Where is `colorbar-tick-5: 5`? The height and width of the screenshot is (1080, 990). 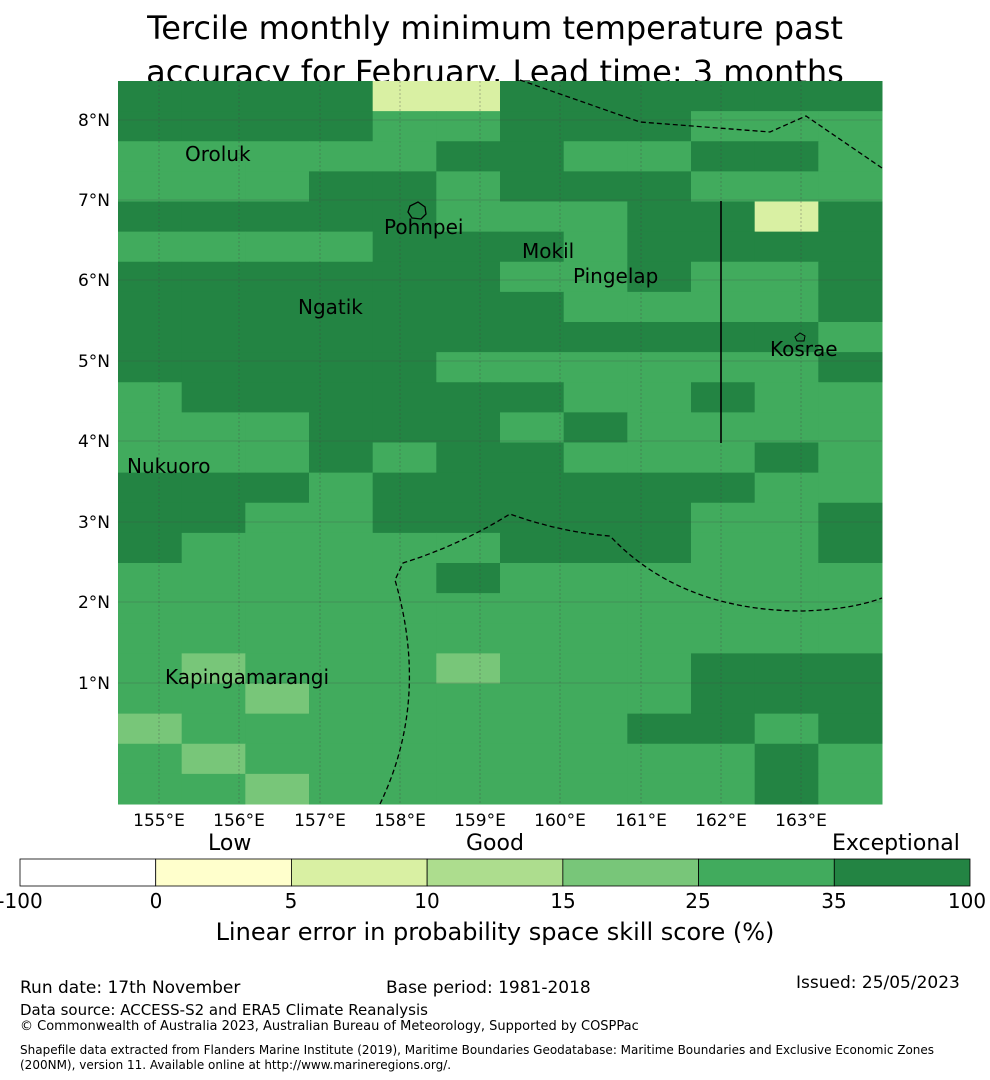
colorbar-tick-5: 5 is located at coordinates (291, 901).